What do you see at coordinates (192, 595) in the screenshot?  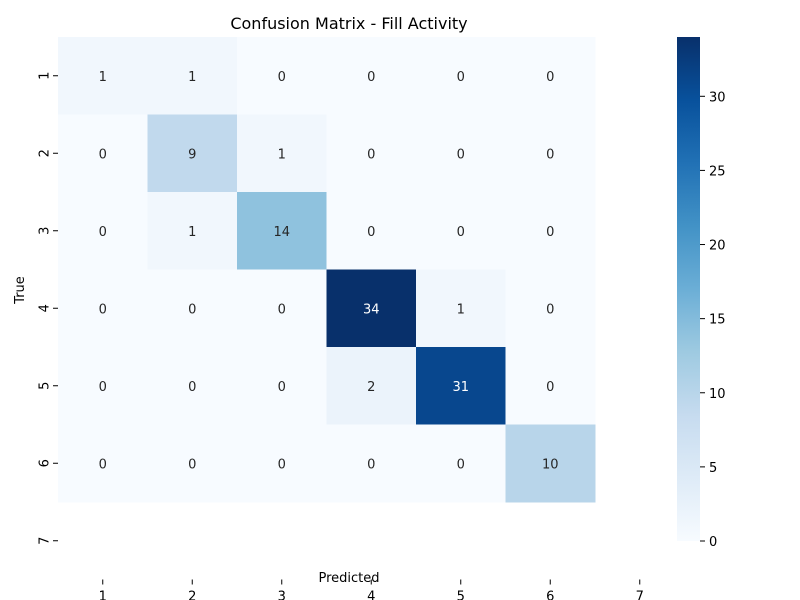 I see `x-tick-label: 2` at bounding box center [192, 595].